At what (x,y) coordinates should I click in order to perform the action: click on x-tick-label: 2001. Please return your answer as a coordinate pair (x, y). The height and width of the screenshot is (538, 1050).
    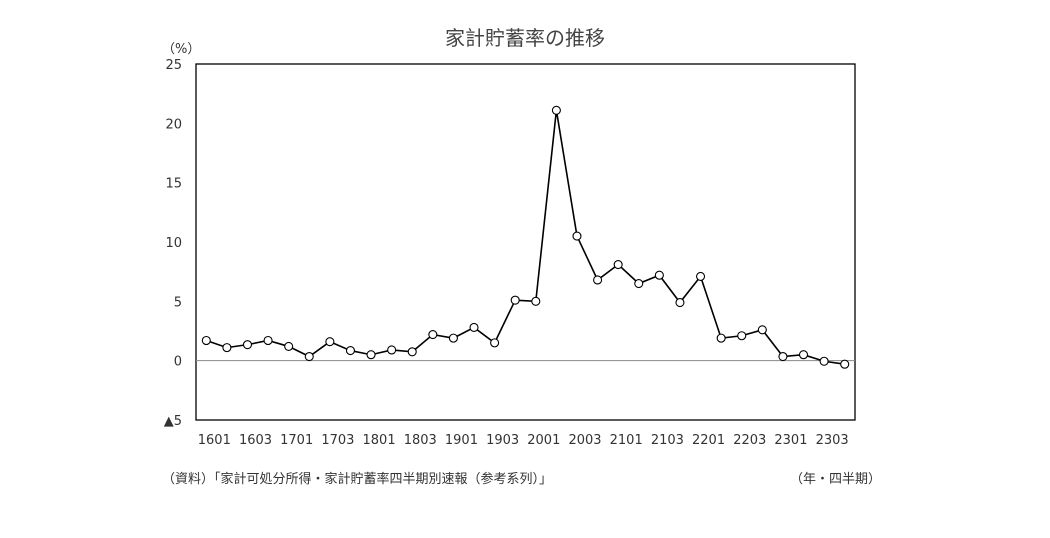
    Looking at the image, I should click on (543, 440).